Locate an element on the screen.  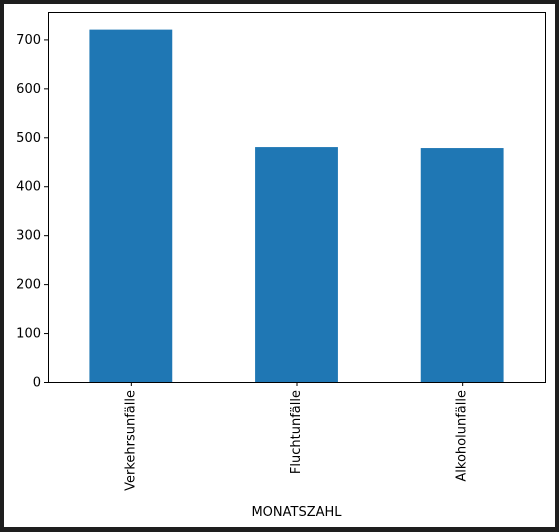
y-tick-label: 0 is located at coordinates (37, 383).